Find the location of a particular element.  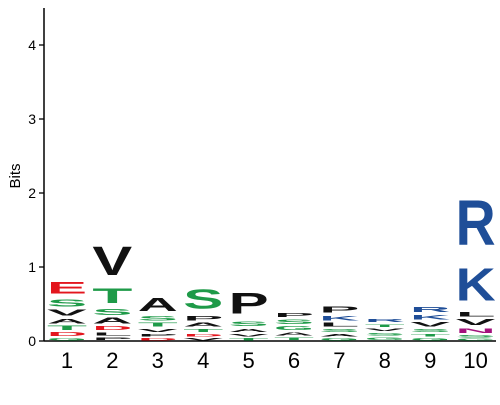

logo-letter-pos3-V-2: V is located at coordinates (158, 330).